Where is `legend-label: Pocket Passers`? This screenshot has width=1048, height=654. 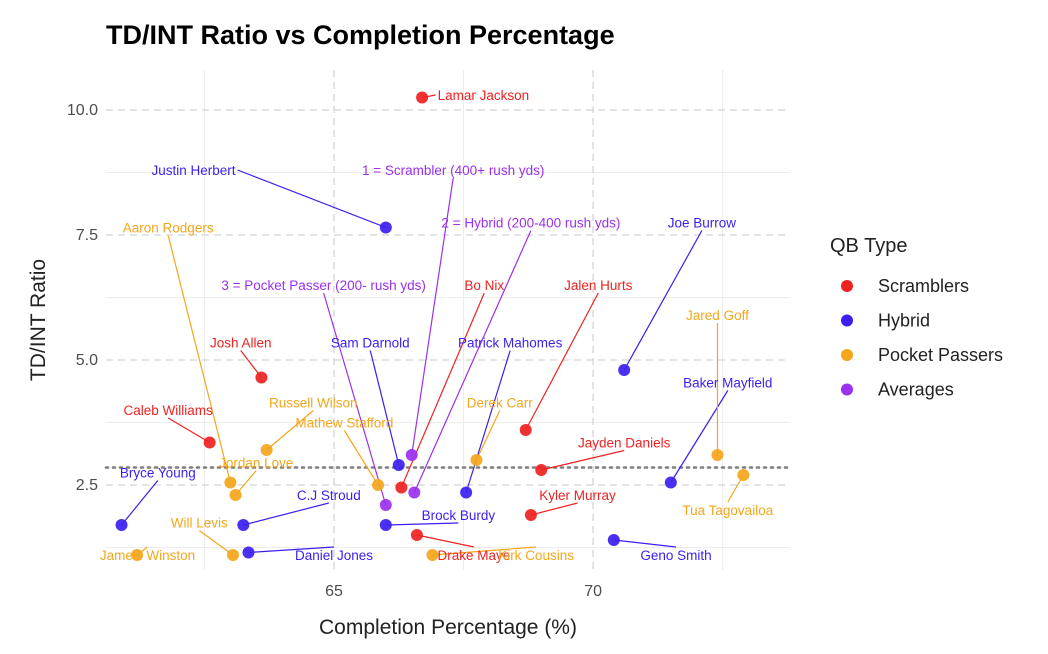
legend-label: Pocket Passers is located at coordinates (940, 355).